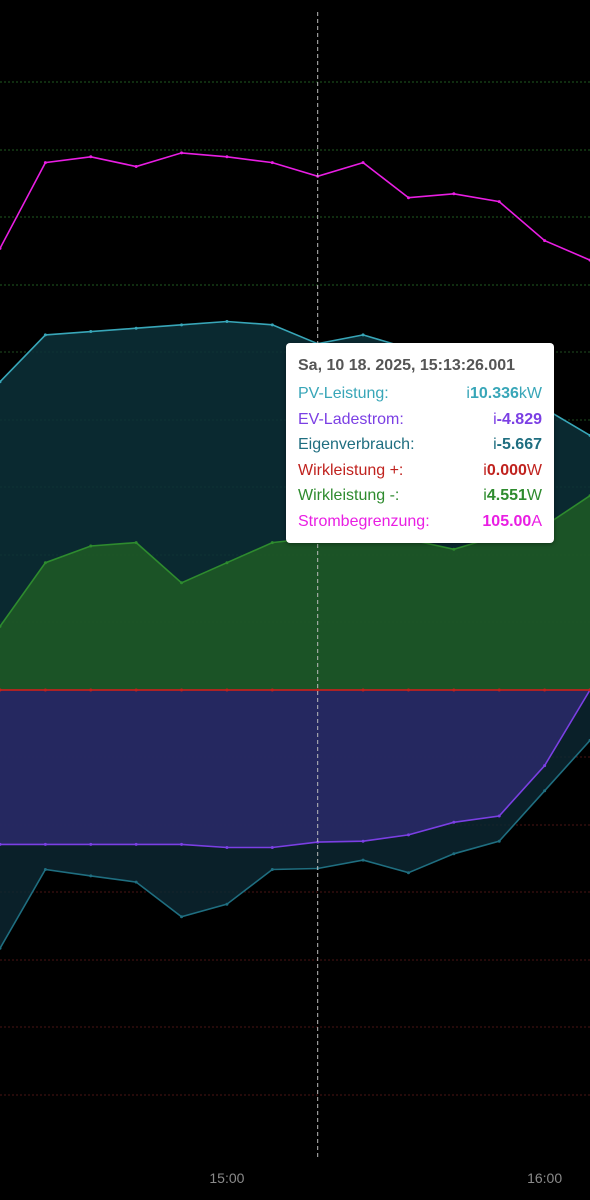 The width and height of the screenshot is (590, 1200). What do you see at coordinates (364, 521) in the screenshot?
I see `tooltip-label: Strombegrenzung:` at bounding box center [364, 521].